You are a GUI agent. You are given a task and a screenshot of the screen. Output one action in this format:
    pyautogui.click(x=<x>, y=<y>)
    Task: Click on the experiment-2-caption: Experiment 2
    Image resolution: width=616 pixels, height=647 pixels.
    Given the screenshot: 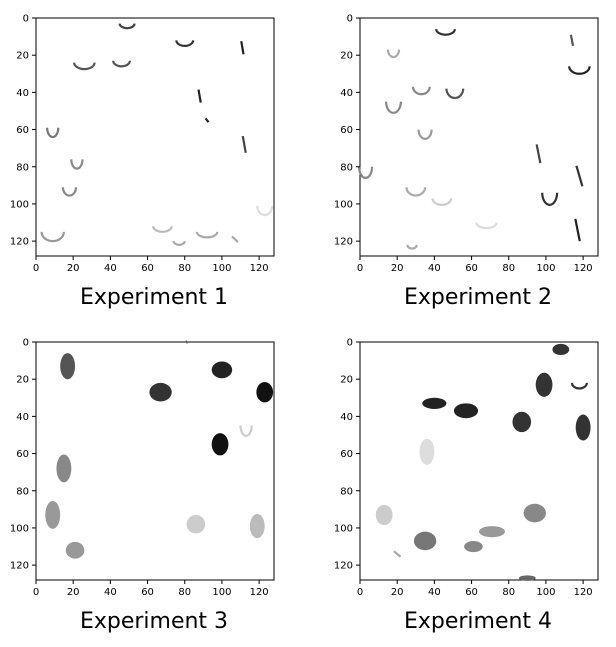 What is the action you would take?
    pyautogui.click(x=478, y=297)
    